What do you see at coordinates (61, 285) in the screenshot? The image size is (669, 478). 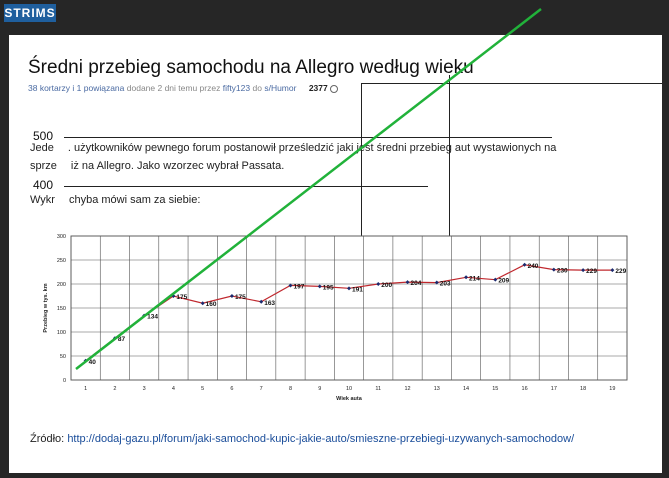 I see `y-tick-label: 200` at bounding box center [61, 285].